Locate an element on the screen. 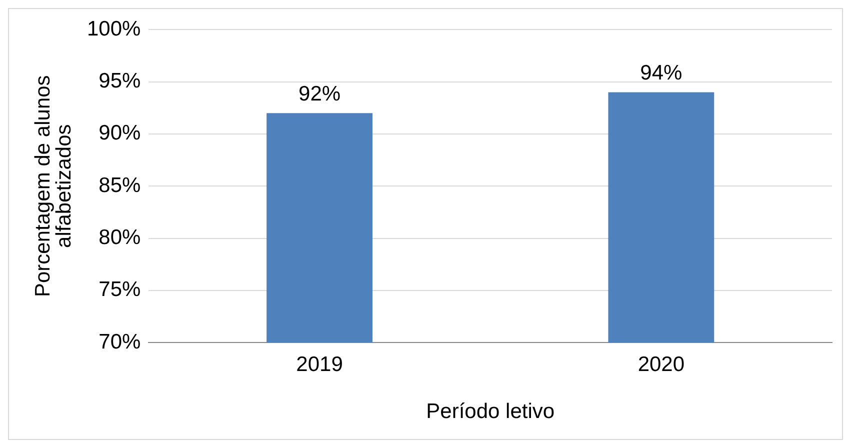  data-label: 92% is located at coordinates (319, 94).